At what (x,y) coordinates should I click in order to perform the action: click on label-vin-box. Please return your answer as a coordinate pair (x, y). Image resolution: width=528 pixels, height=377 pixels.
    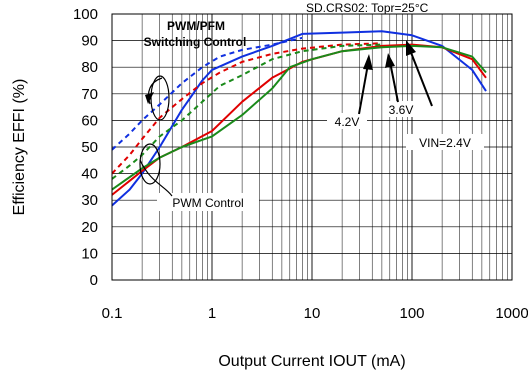
    Looking at the image, I should click on (445, 142).